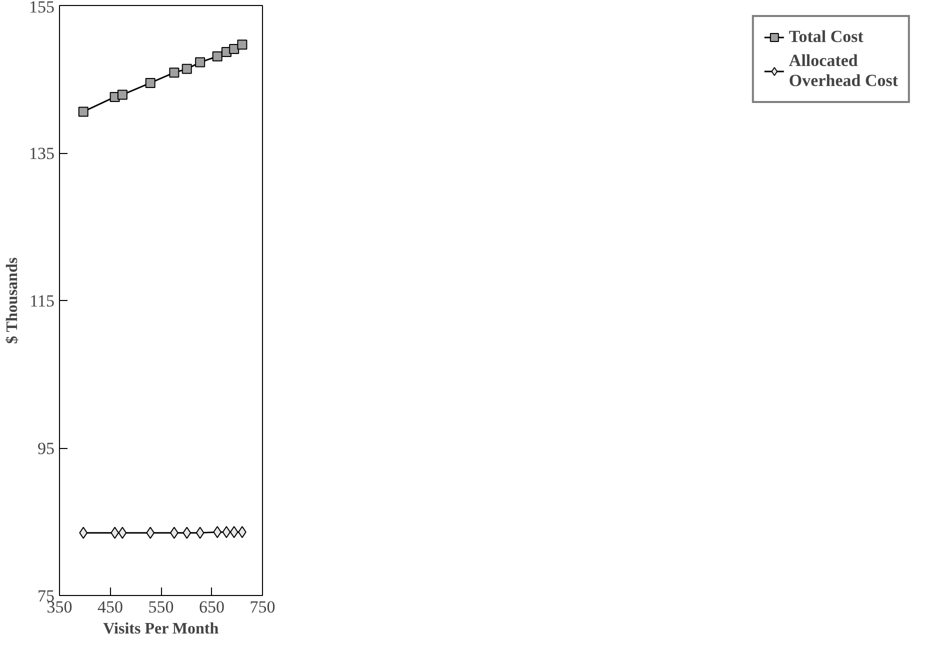 The width and height of the screenshot is (928, 652). Describe the element at coordinates (263, 607) in the screenshot. I see `x-tick-label: 750` at that location.